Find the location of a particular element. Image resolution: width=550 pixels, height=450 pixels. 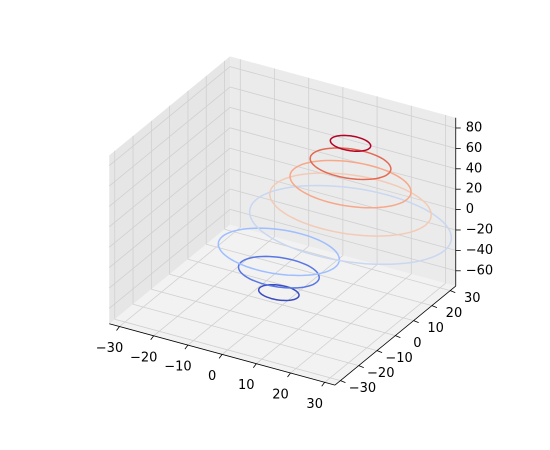

y-tick-label: −30 is located at coordinates (362, 388).